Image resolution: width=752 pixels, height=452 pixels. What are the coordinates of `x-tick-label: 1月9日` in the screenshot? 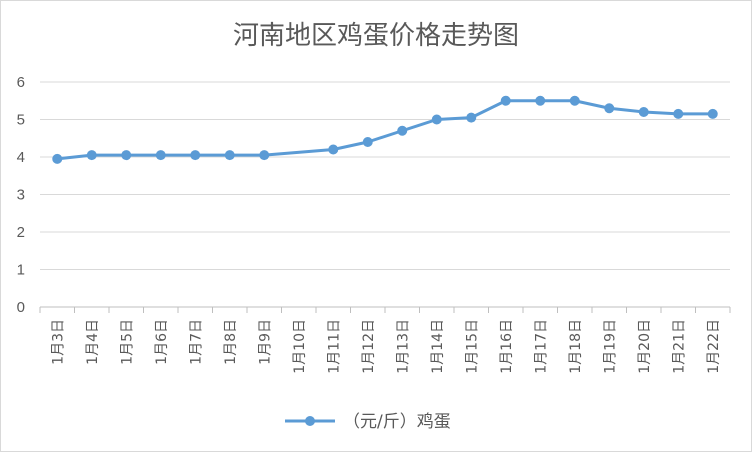 It's located at (265, 342).